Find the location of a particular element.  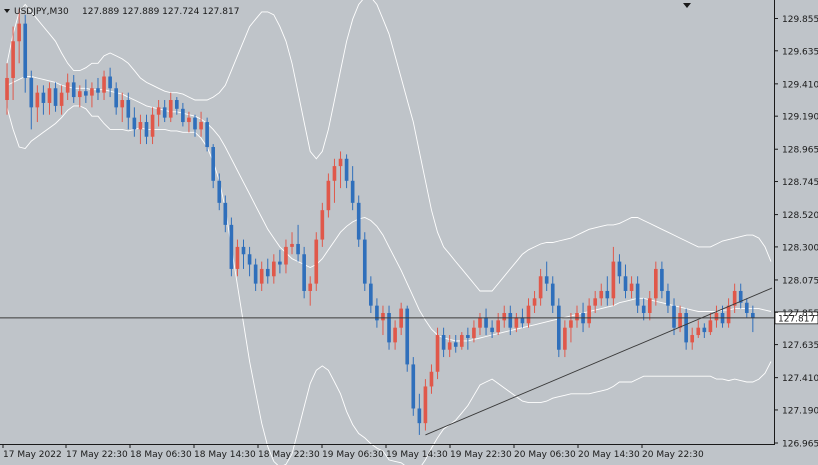

menu-triangle-icon is located at coordinates (7, 11).